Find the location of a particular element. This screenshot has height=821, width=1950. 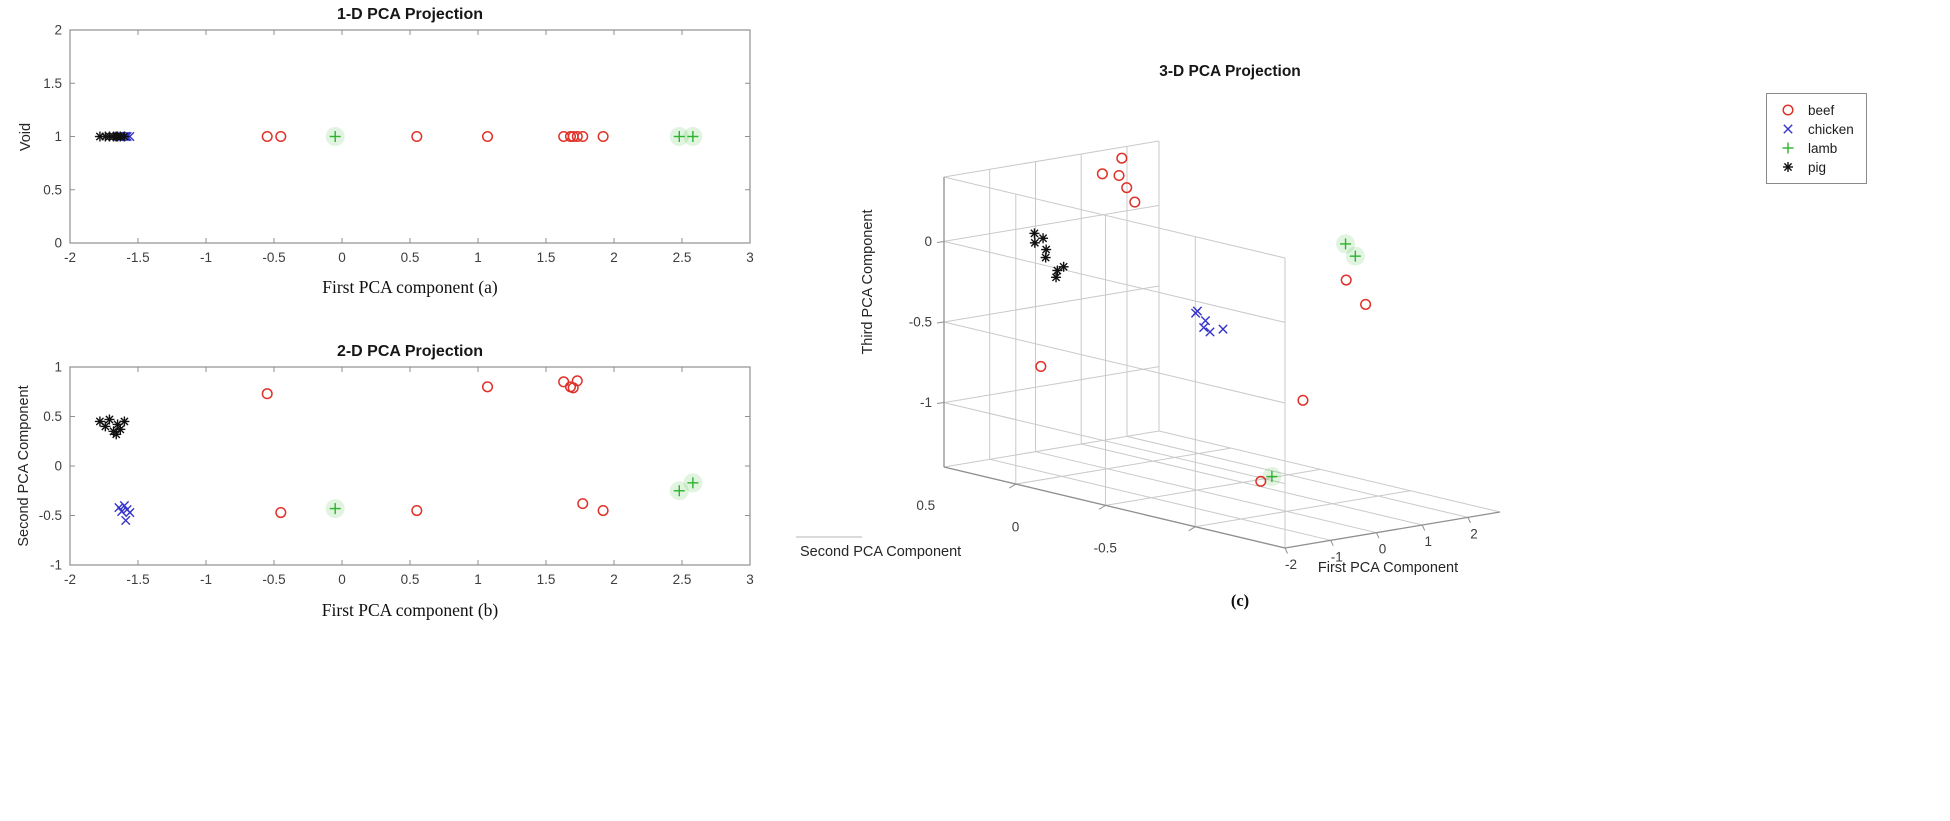

y-tick-label: 1.5 is located at coordinates (52, 83).